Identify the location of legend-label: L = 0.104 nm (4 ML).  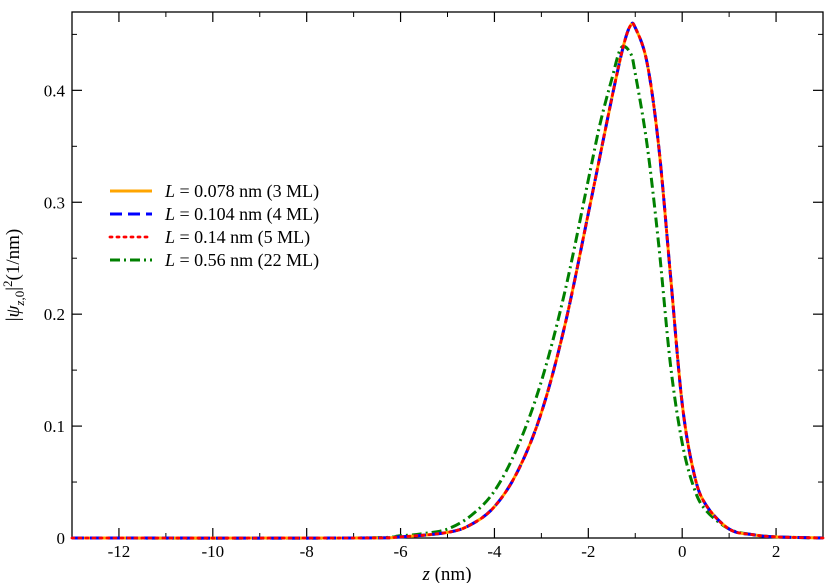
(241, 214).